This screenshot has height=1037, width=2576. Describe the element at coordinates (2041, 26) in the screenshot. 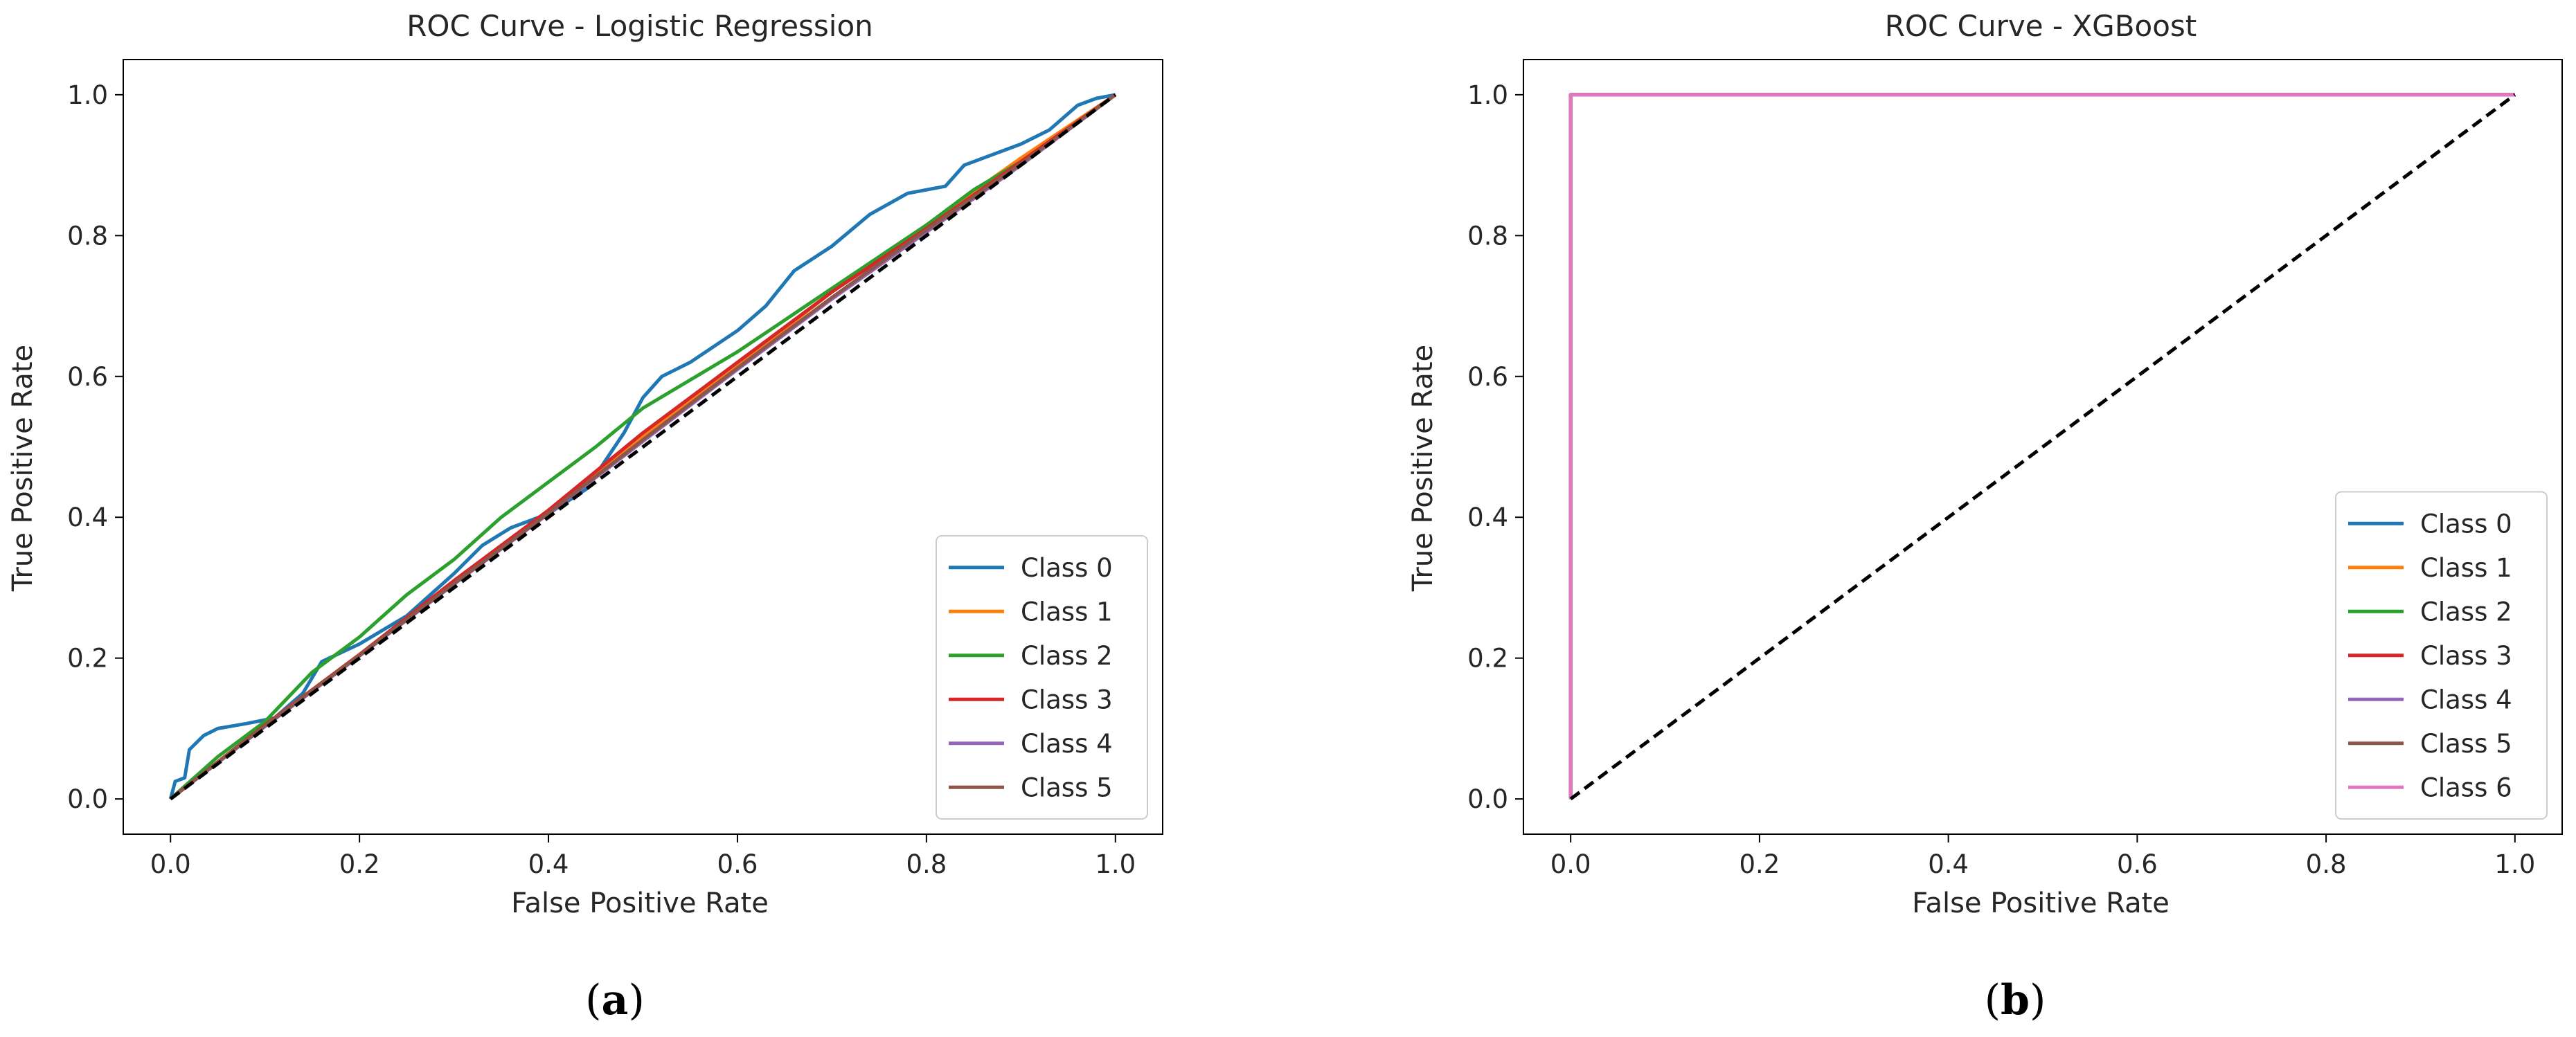

I see `chart-title: ROC Curve - XGBoost` at that location.